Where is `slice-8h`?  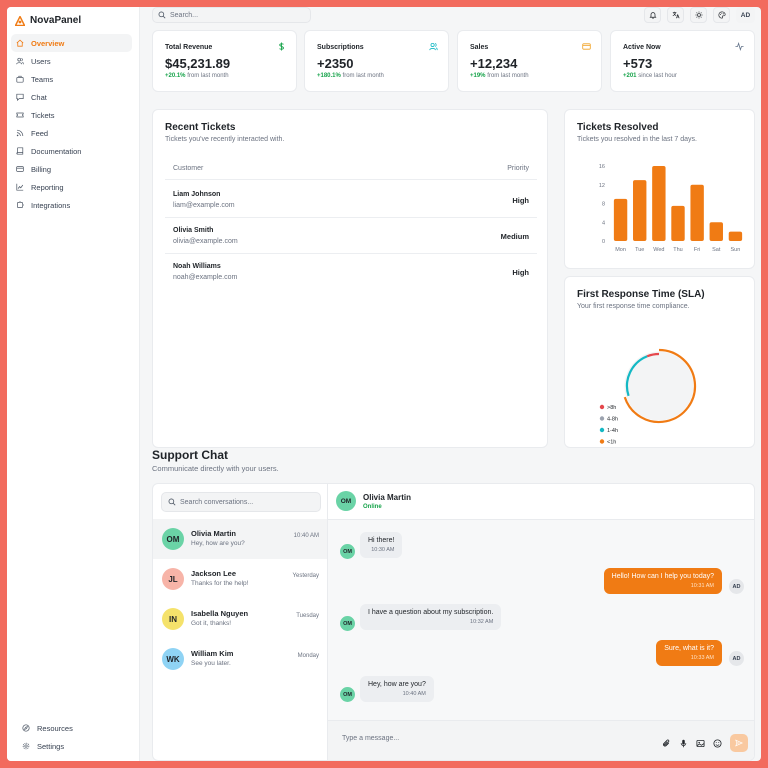
slice-8h is located at coordinates (653, 355).